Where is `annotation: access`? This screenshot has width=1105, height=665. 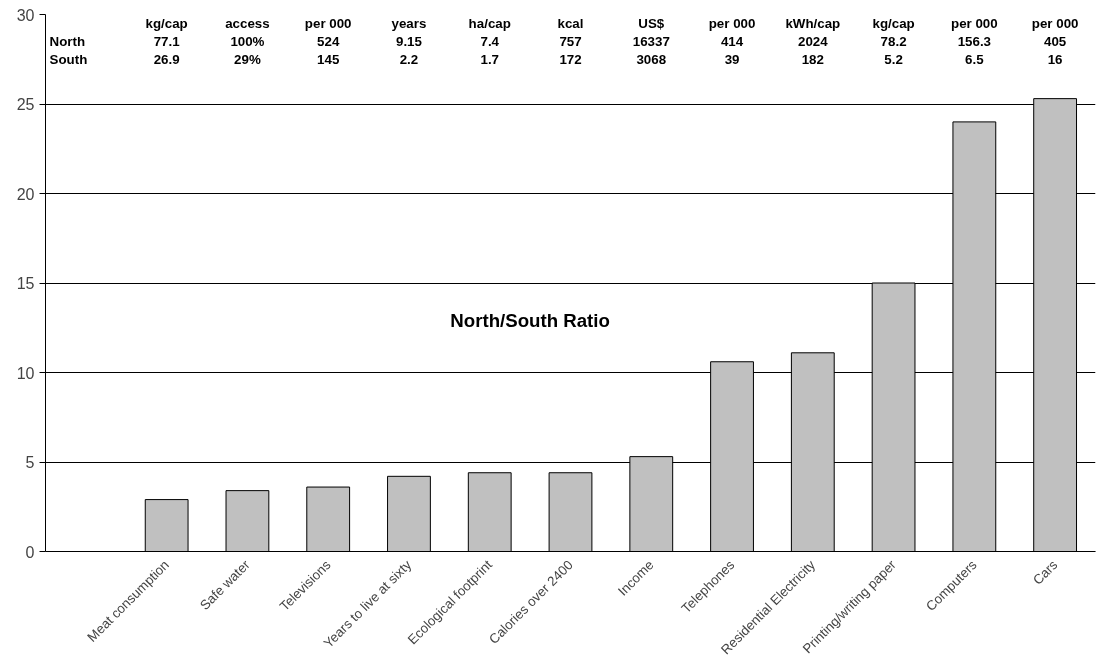
annotation: access is located at coordinates (247, 23).